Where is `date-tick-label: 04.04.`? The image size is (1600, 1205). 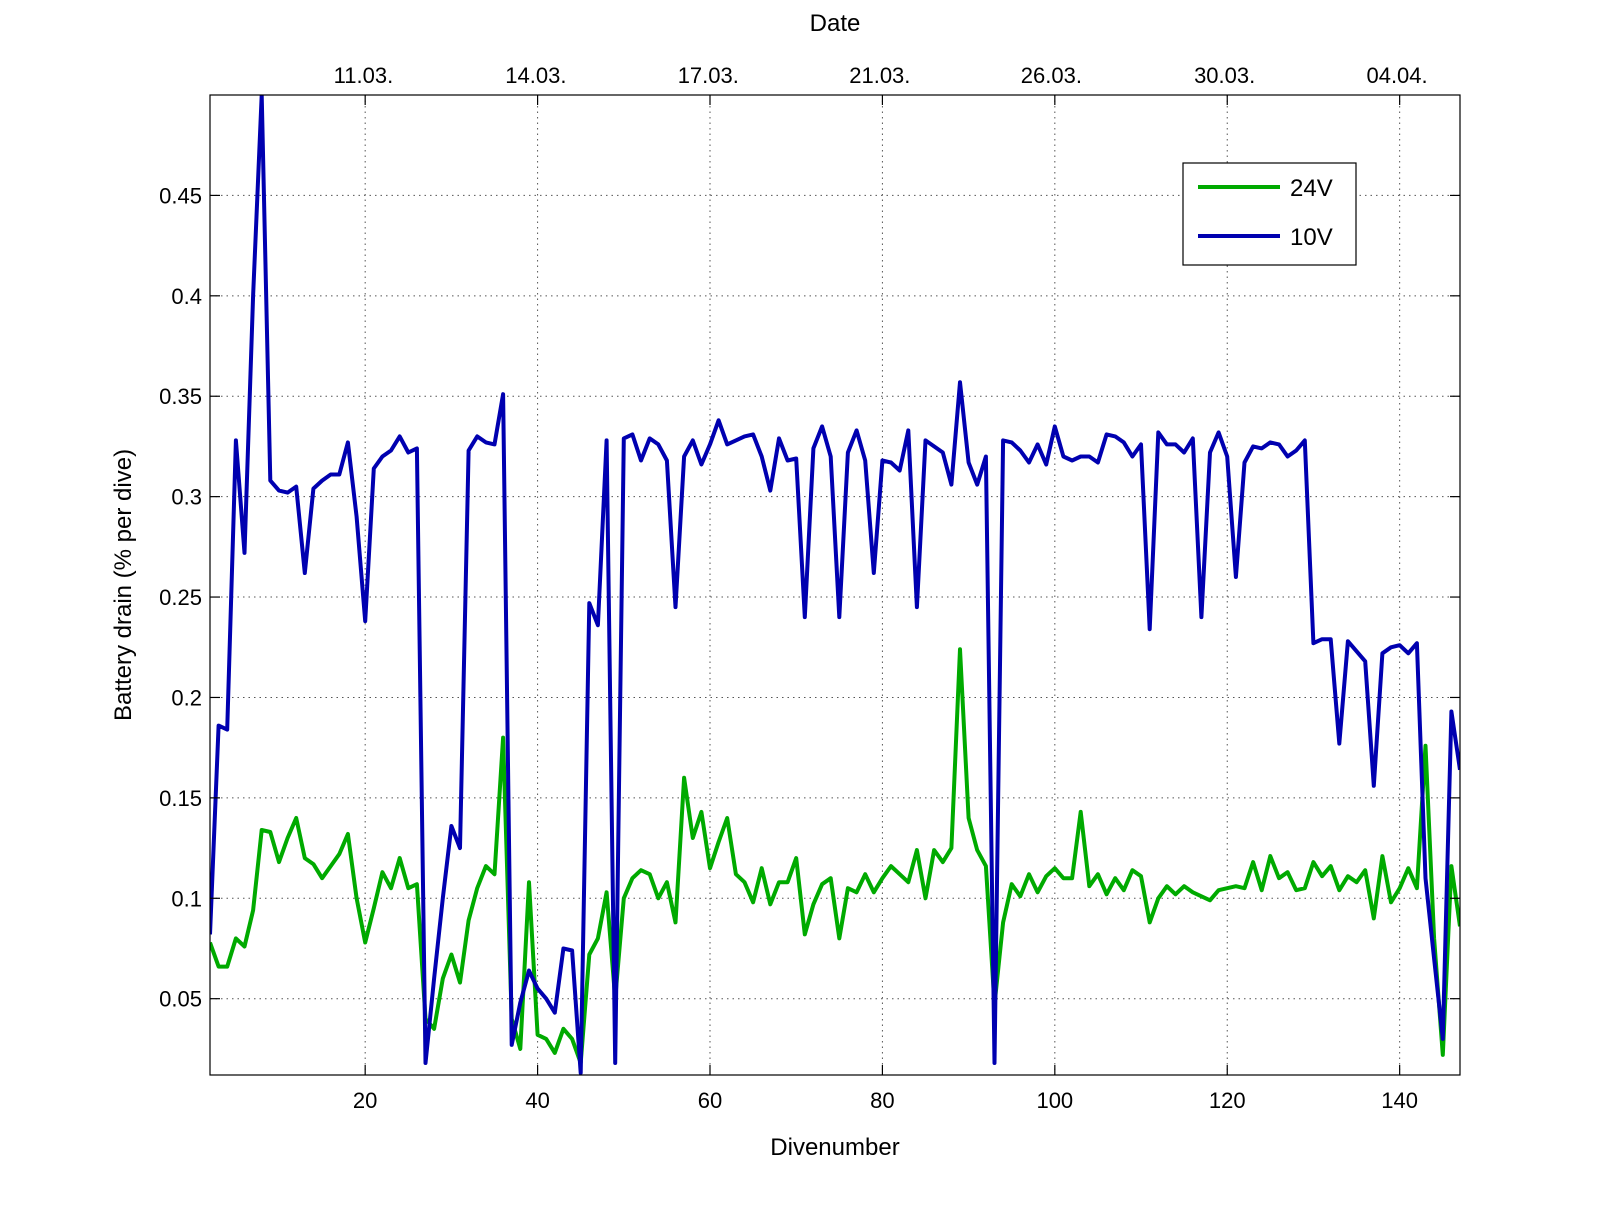
date-tick-label: 04.04. is located at coordinates (1396, 75).